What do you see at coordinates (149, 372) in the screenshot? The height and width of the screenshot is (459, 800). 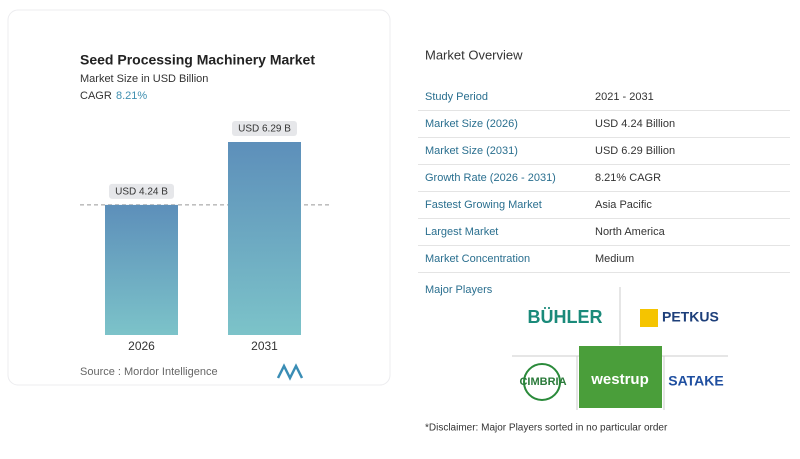 I see `source: Source : Mordor Intelligence` at bounding box center [149, 372].